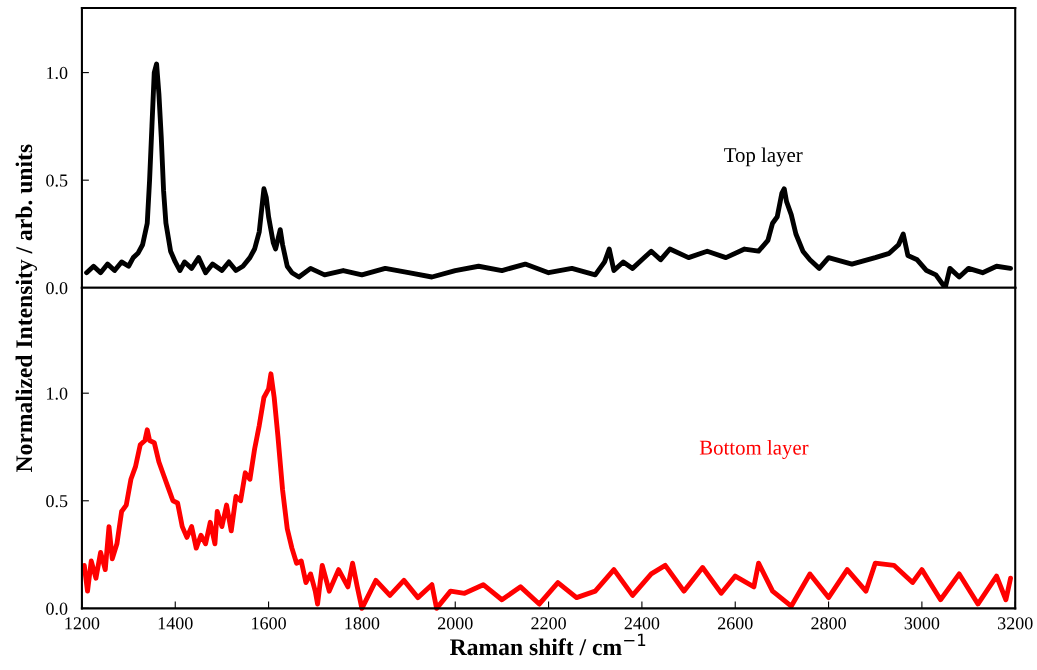  What do you see at coordinates (828, 623) in the screenshot?
I see `x-tick-label: 2800` at bounding box center [828, 623].